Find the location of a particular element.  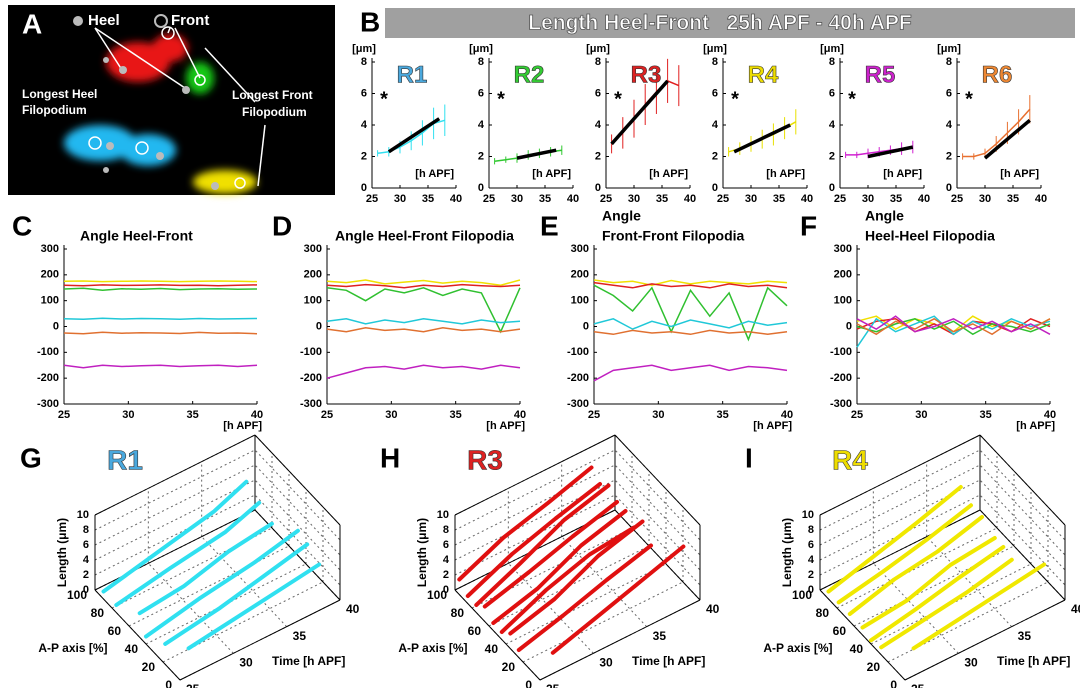

z-tick-label: 0 is located at coordinates (811, 590).